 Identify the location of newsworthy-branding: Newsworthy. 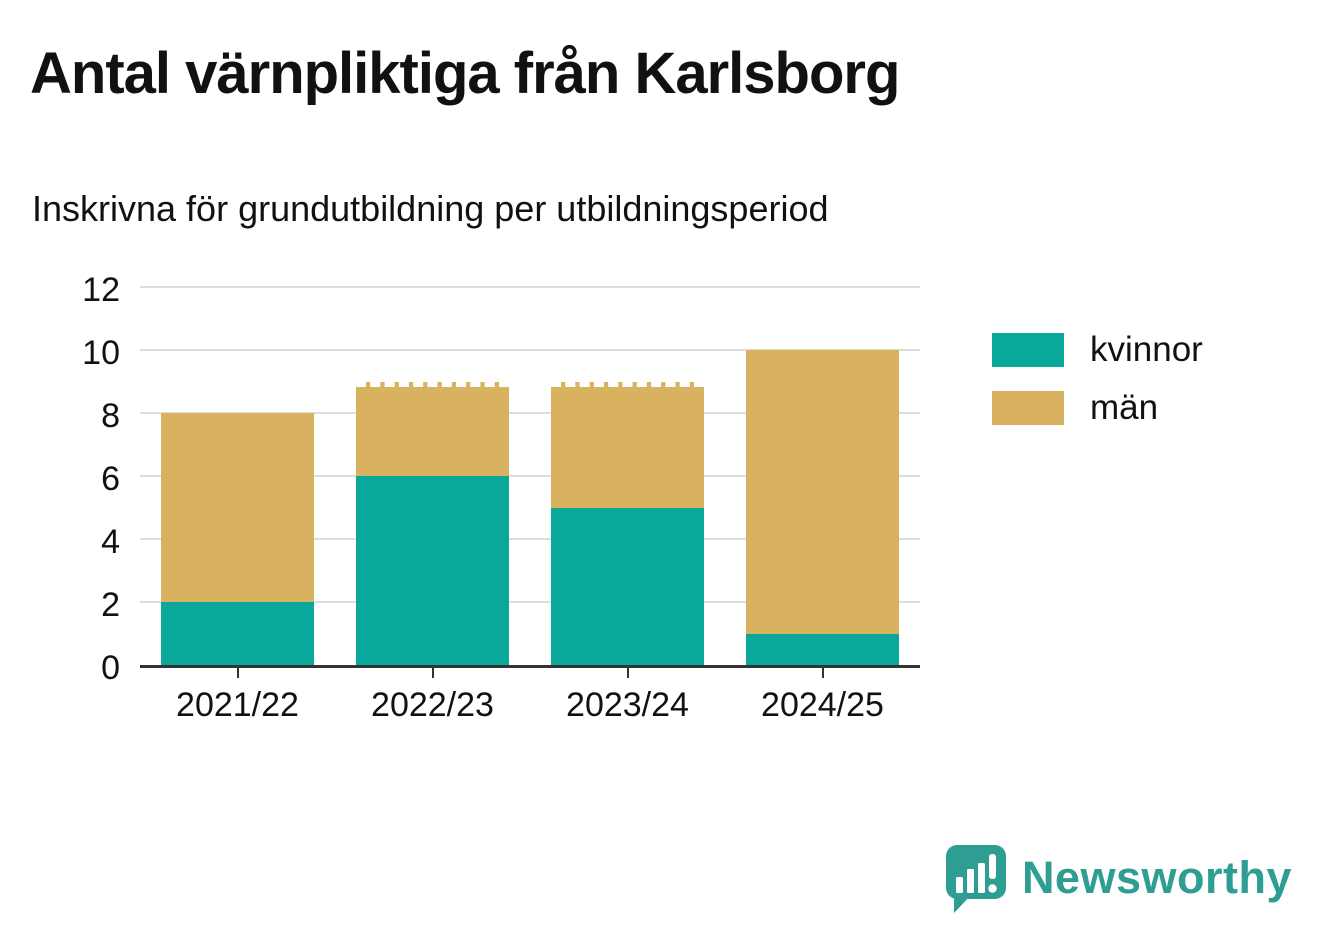
(1118, 878).